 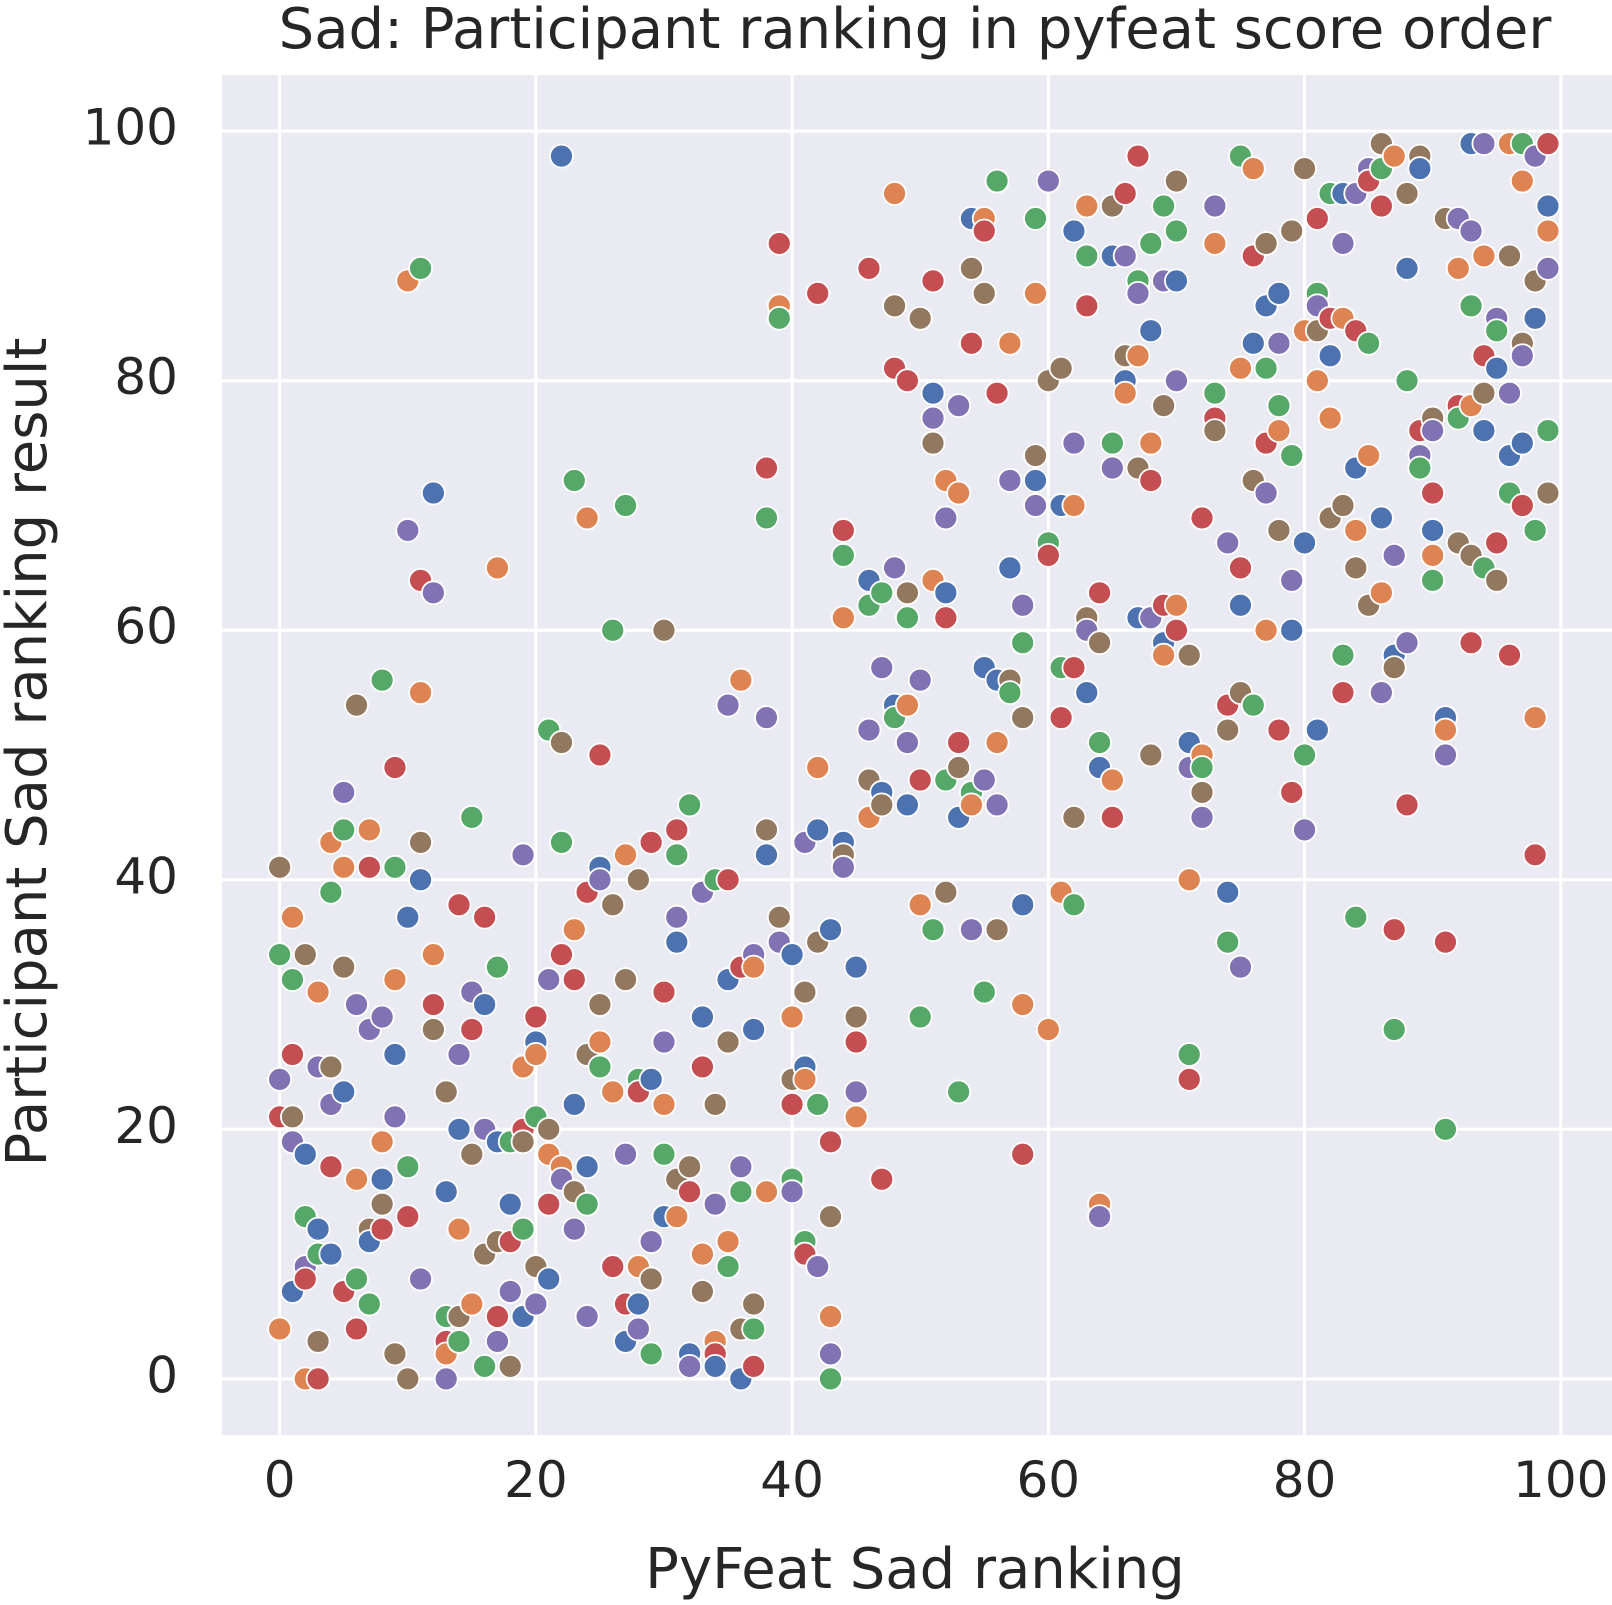 What do you see at coordinates (146, 627) in the screenshot?
I see `y-tick-label: 60` at bounding box center [146, 627].